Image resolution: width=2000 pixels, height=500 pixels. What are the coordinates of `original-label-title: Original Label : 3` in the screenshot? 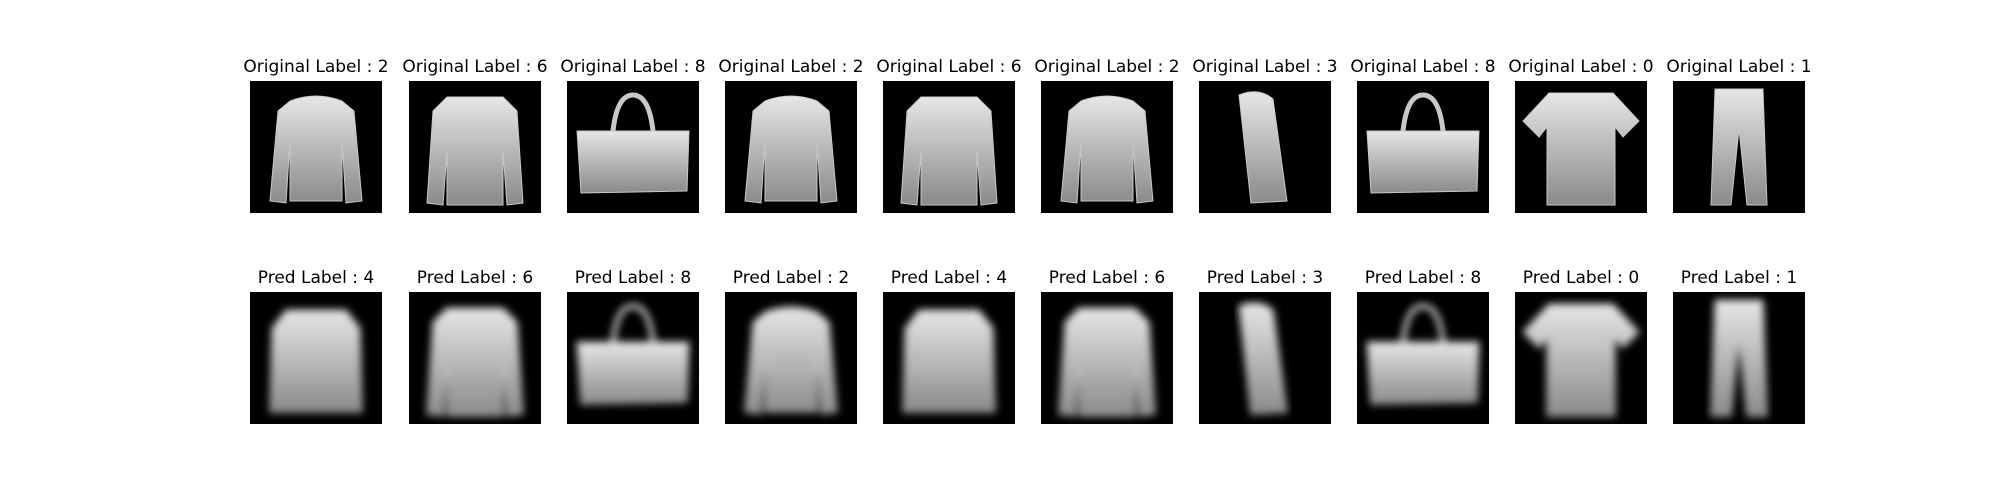 It's located at (1265, 67).